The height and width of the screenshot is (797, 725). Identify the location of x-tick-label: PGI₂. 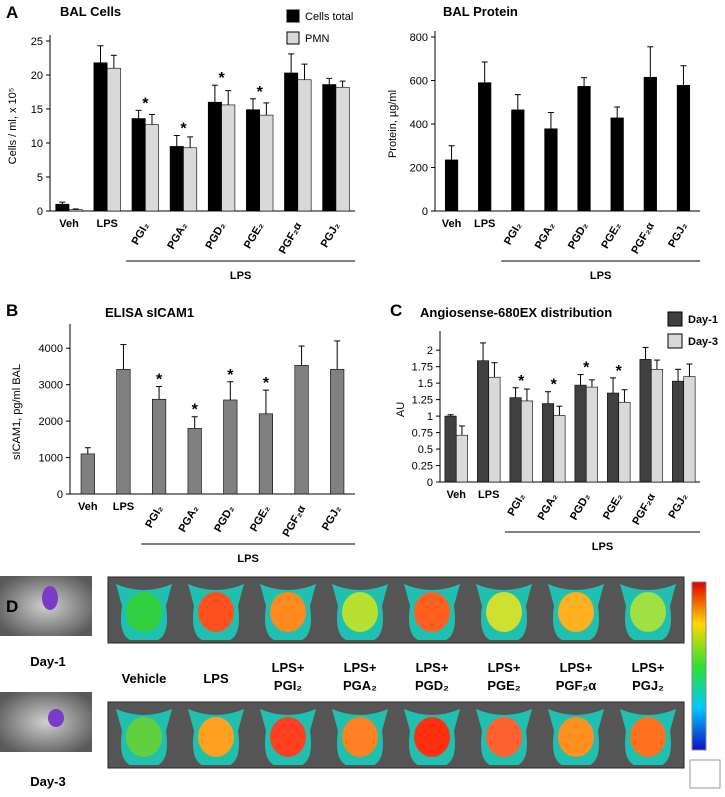
(517, 504).